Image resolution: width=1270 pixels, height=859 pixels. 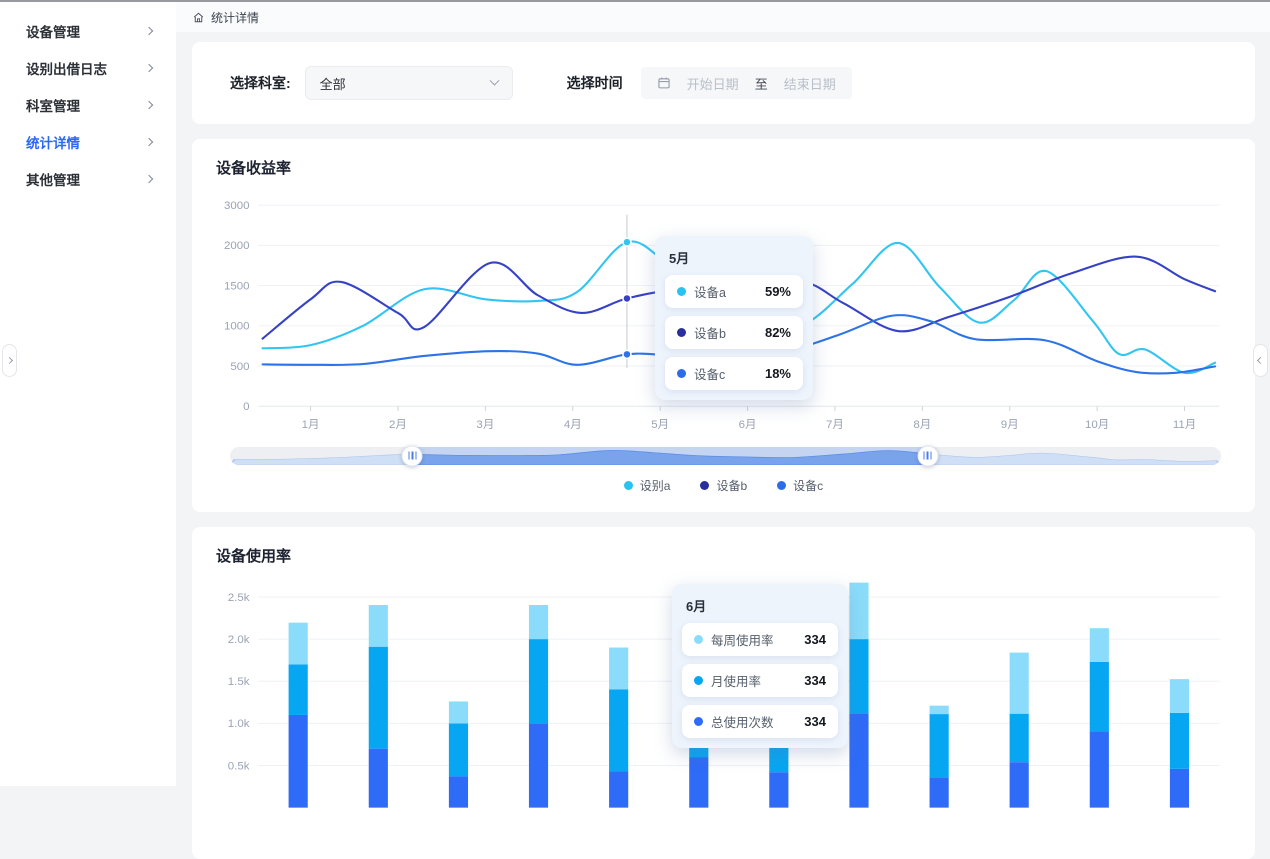 What do you see at coordinates (679, 258) in the screenshot?
I see `tooltip-title: 5月` at bounding box center [679, 258].